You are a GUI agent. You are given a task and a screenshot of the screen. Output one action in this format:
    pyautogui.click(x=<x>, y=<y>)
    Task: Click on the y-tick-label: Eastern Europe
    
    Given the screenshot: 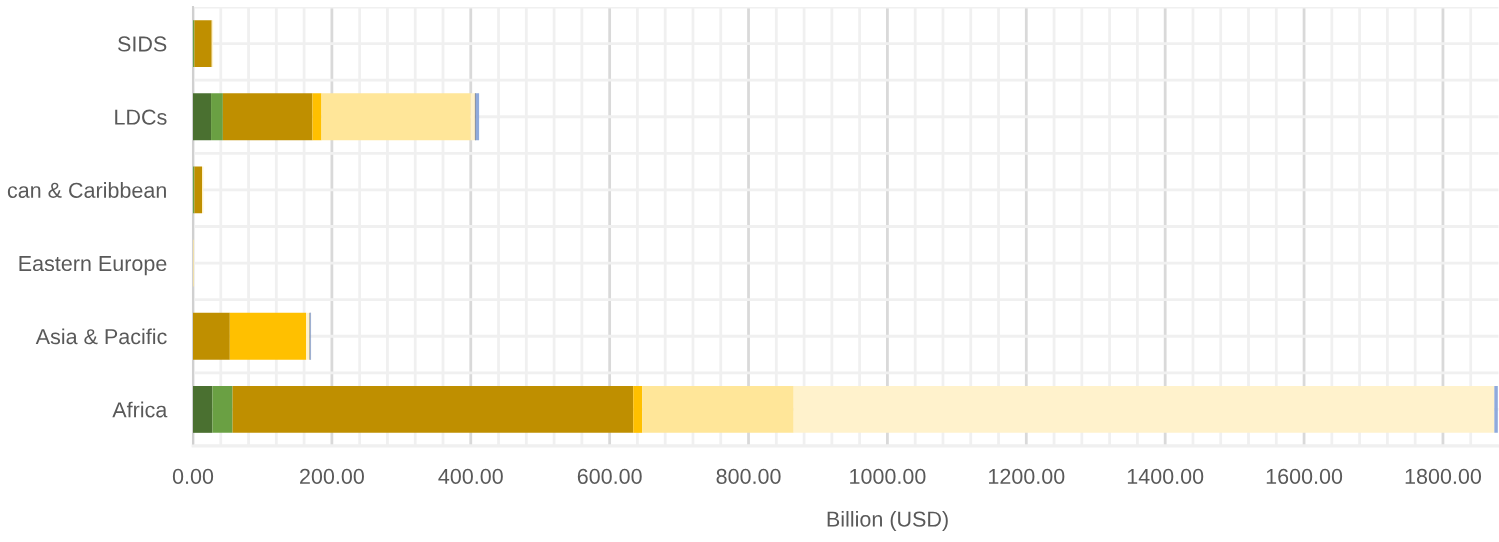 What is the action you would take?
    pyautogui.click(x=93, y=266)
    